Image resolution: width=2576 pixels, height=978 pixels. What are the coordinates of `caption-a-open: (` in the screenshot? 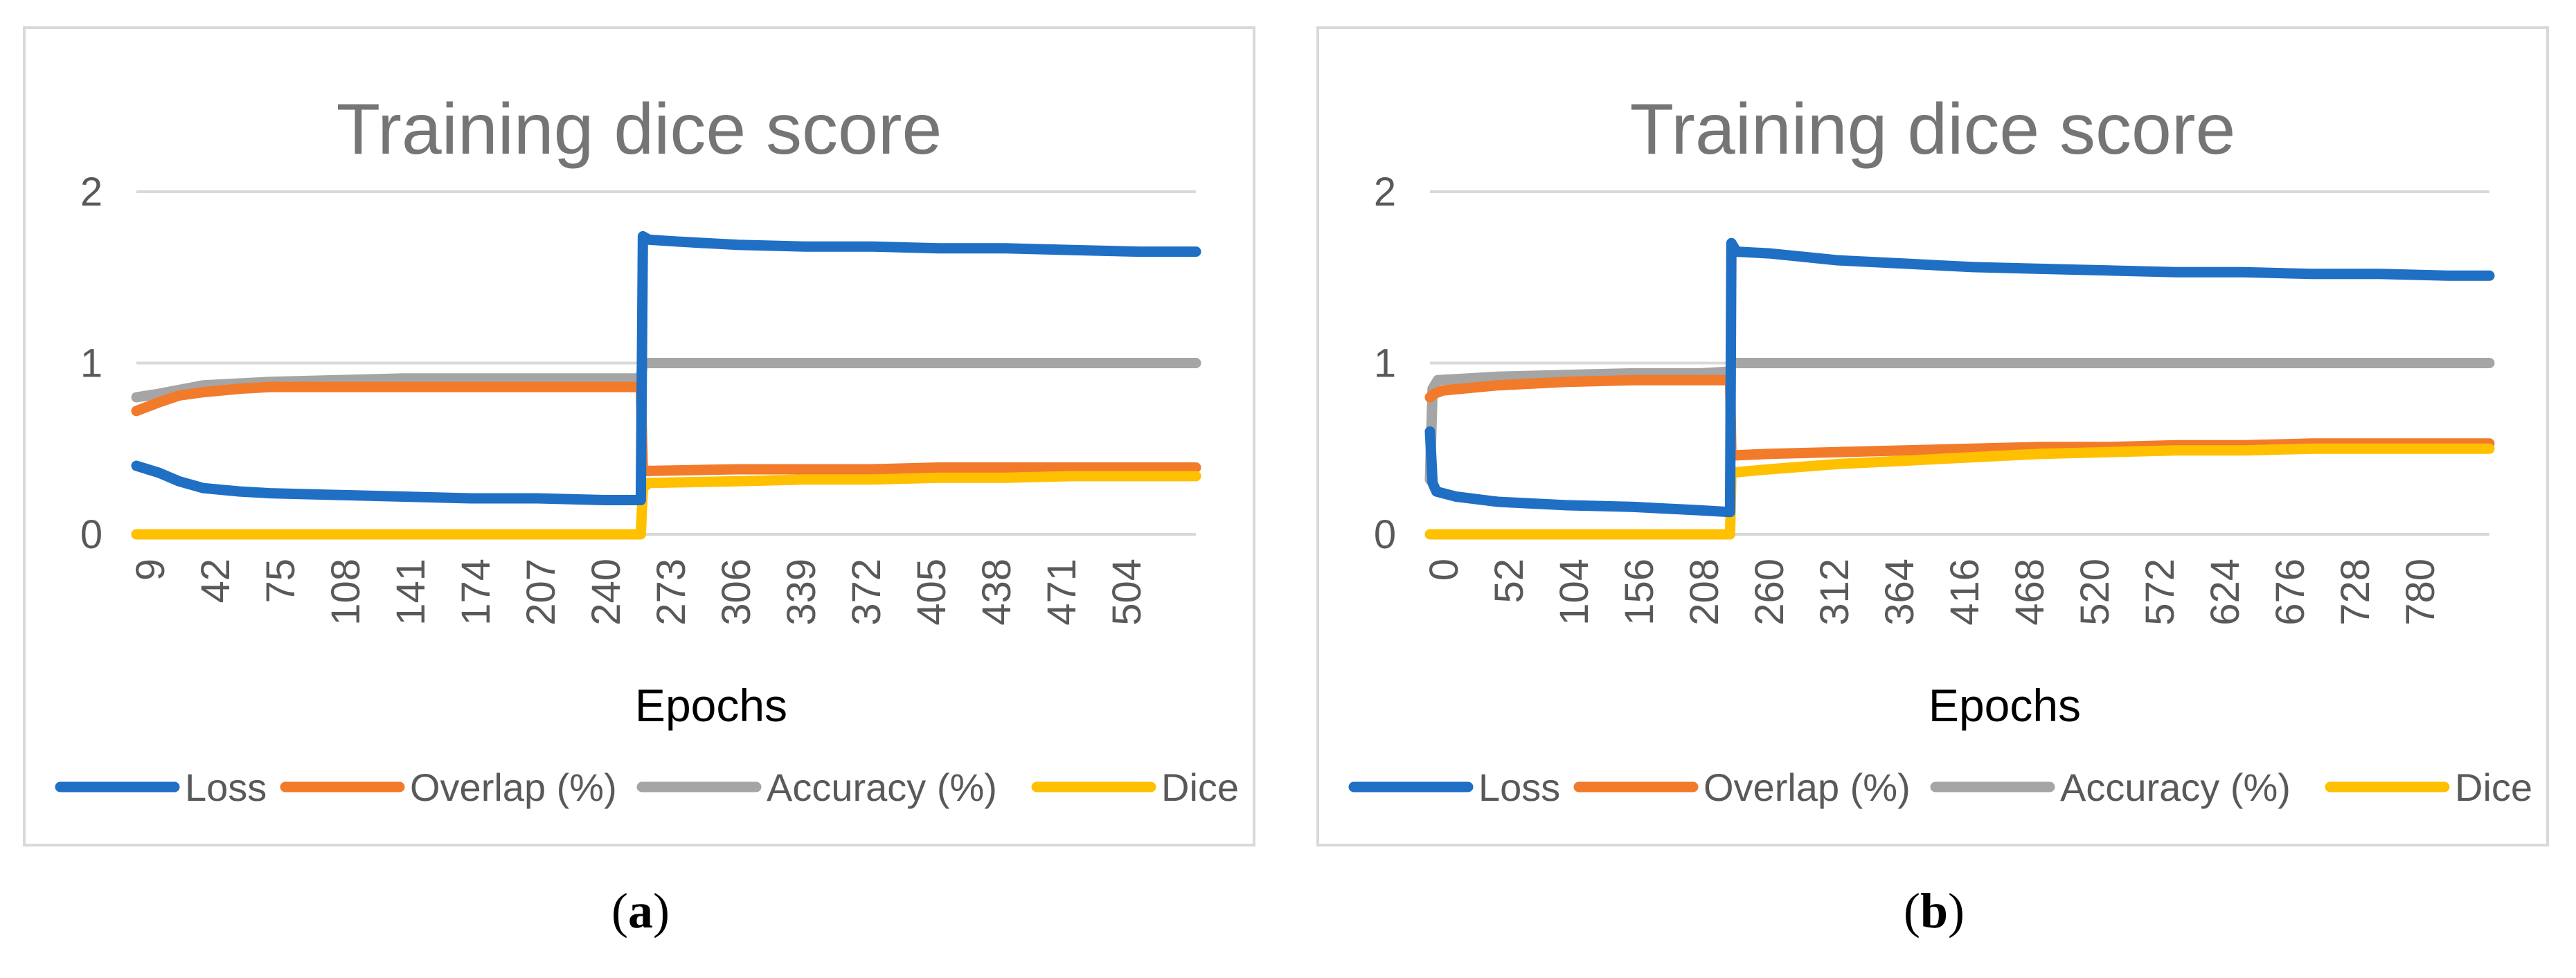 It's located at (619, 911).